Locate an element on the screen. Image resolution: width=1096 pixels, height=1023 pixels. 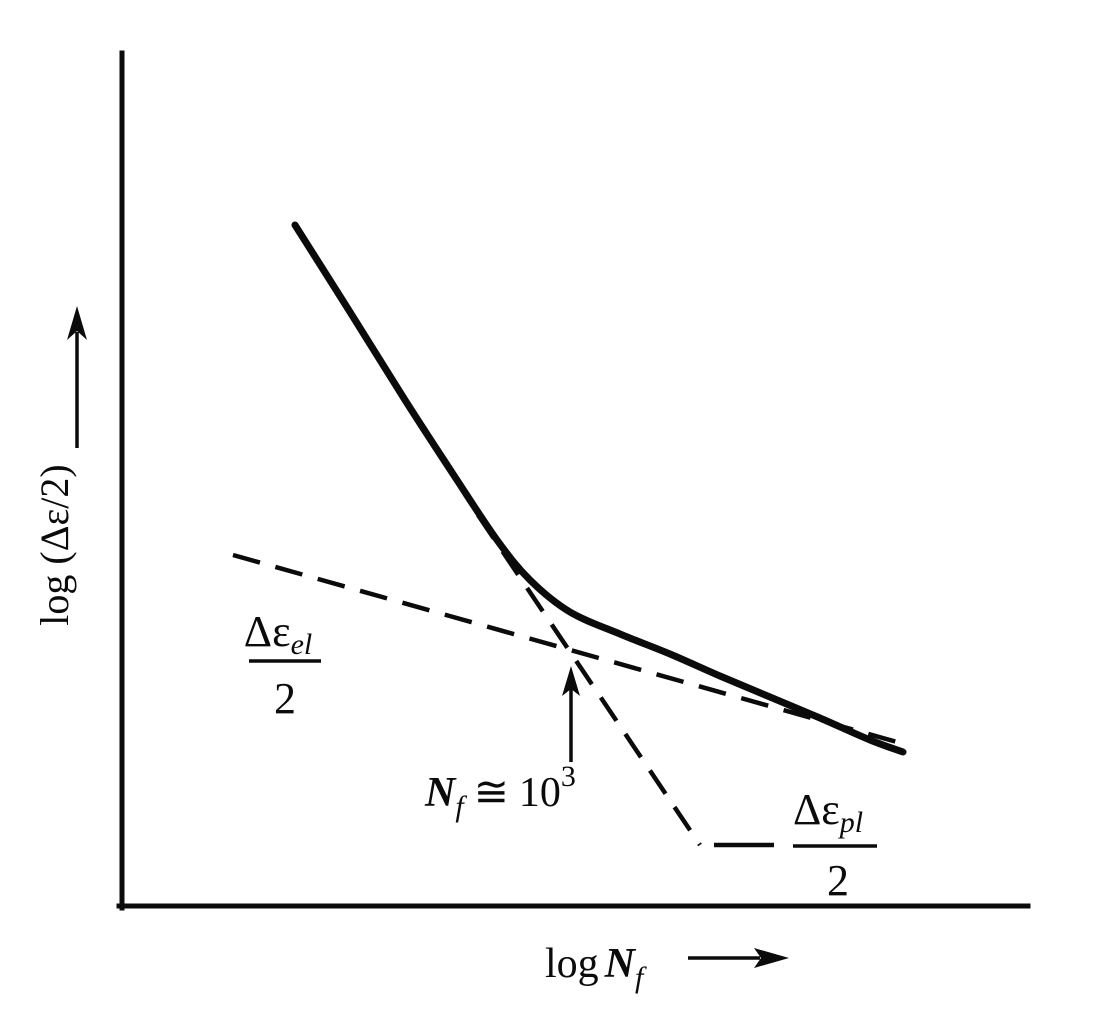
transition-symbol: N is located at coordinates (440, 793).